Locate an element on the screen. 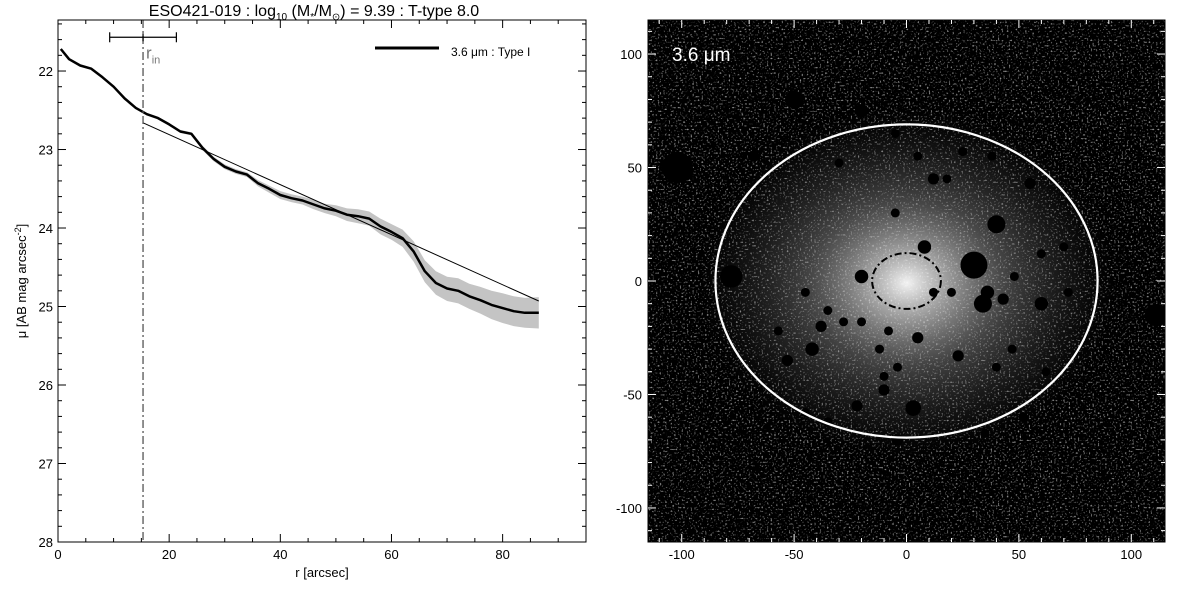  image-x-tick-label: 0 is located at coordinates (906, 554).